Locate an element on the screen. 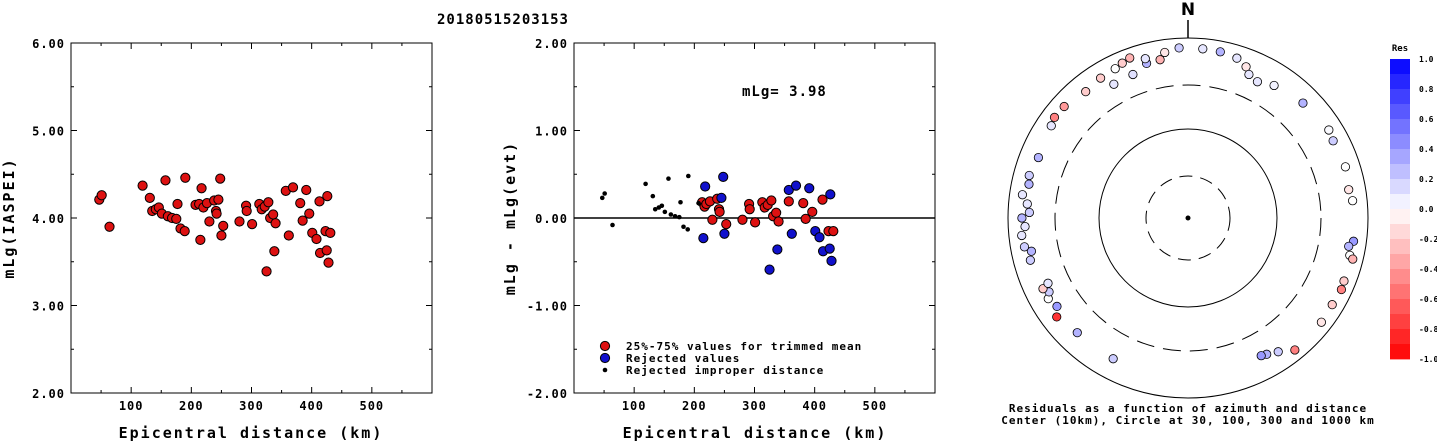 This screenshot has height=441, width=1437. x-tick-label: 300 is located at coordinates (754, 406).